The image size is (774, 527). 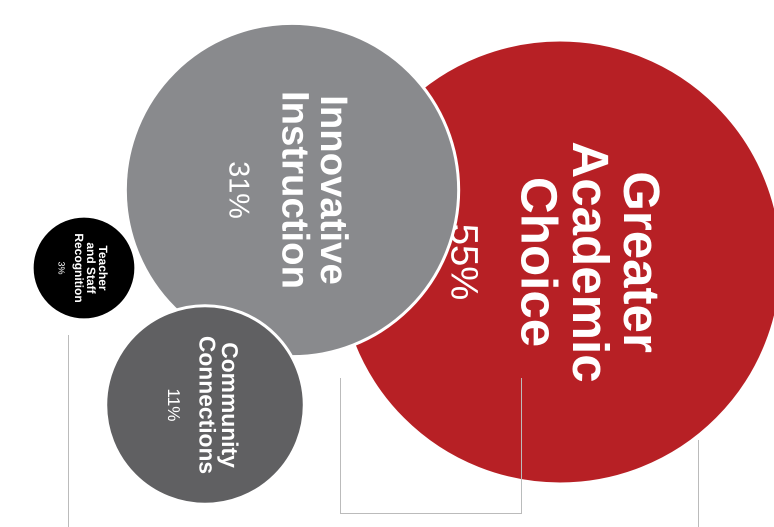 What do you see at coordinates (464, 262) in the screenshot?
I see `data-label: 55%` at bounding box center [464, 262].